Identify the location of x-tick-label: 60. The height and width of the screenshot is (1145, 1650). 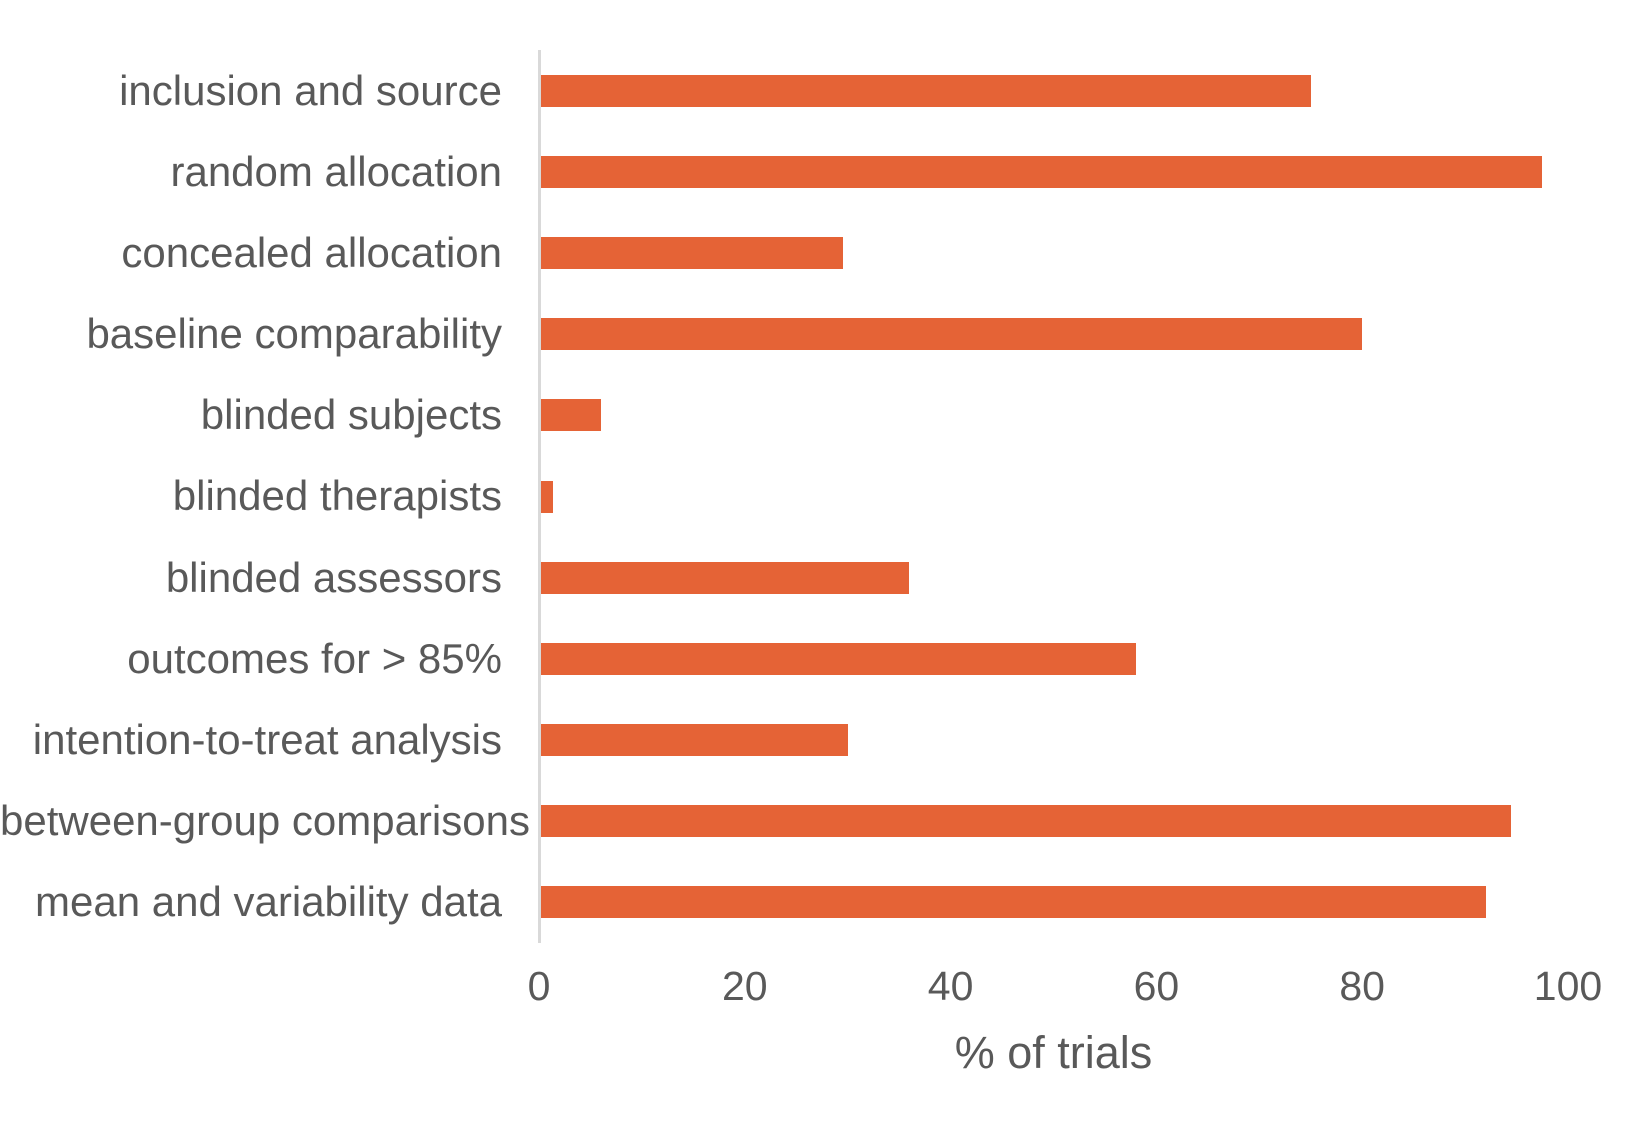
(1156, 986).